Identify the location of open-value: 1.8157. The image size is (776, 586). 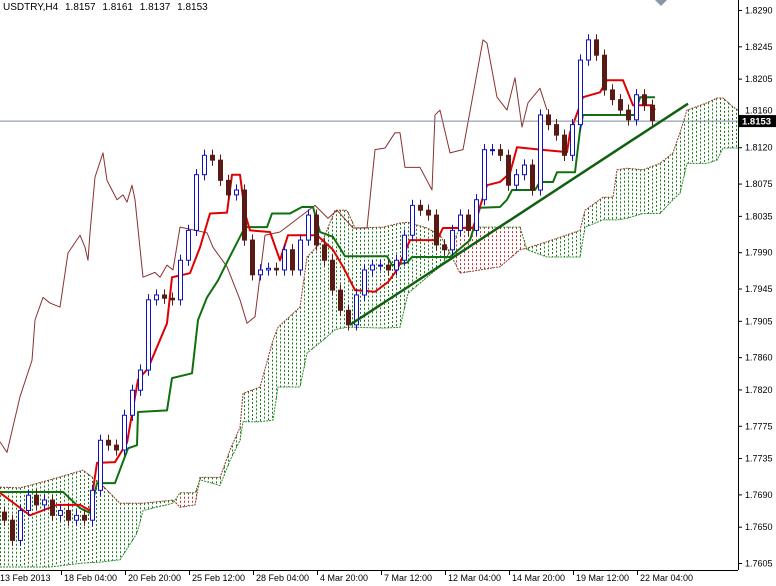
(80, 7).